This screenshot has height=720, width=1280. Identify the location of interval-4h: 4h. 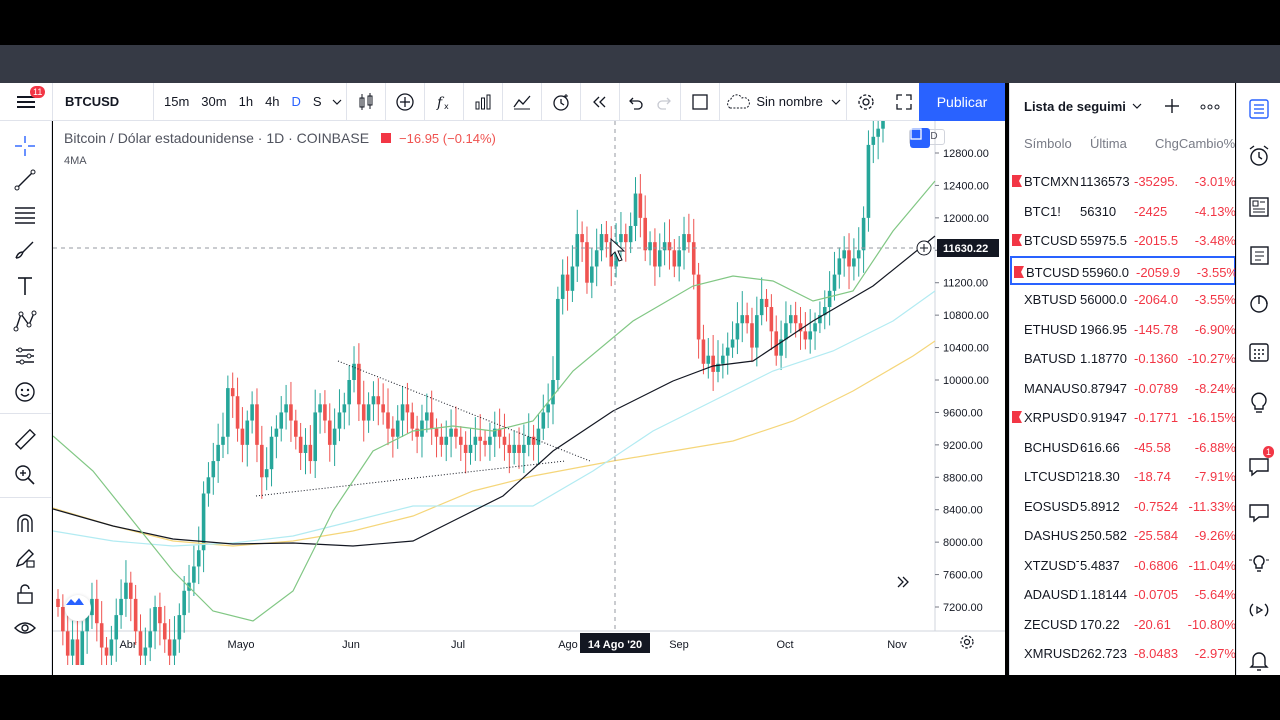
(272, 101).